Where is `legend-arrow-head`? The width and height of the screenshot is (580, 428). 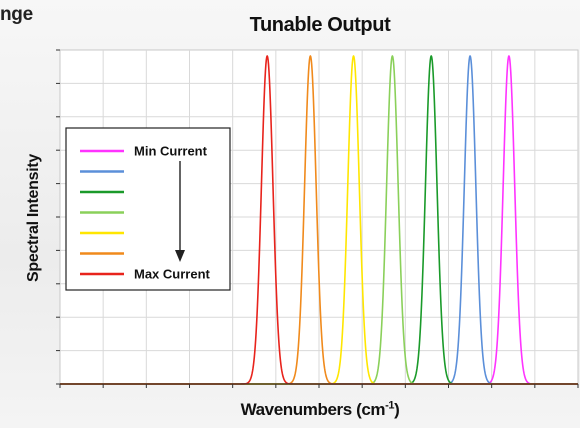
legend-arrow-head is located at coordinates (180, 256).